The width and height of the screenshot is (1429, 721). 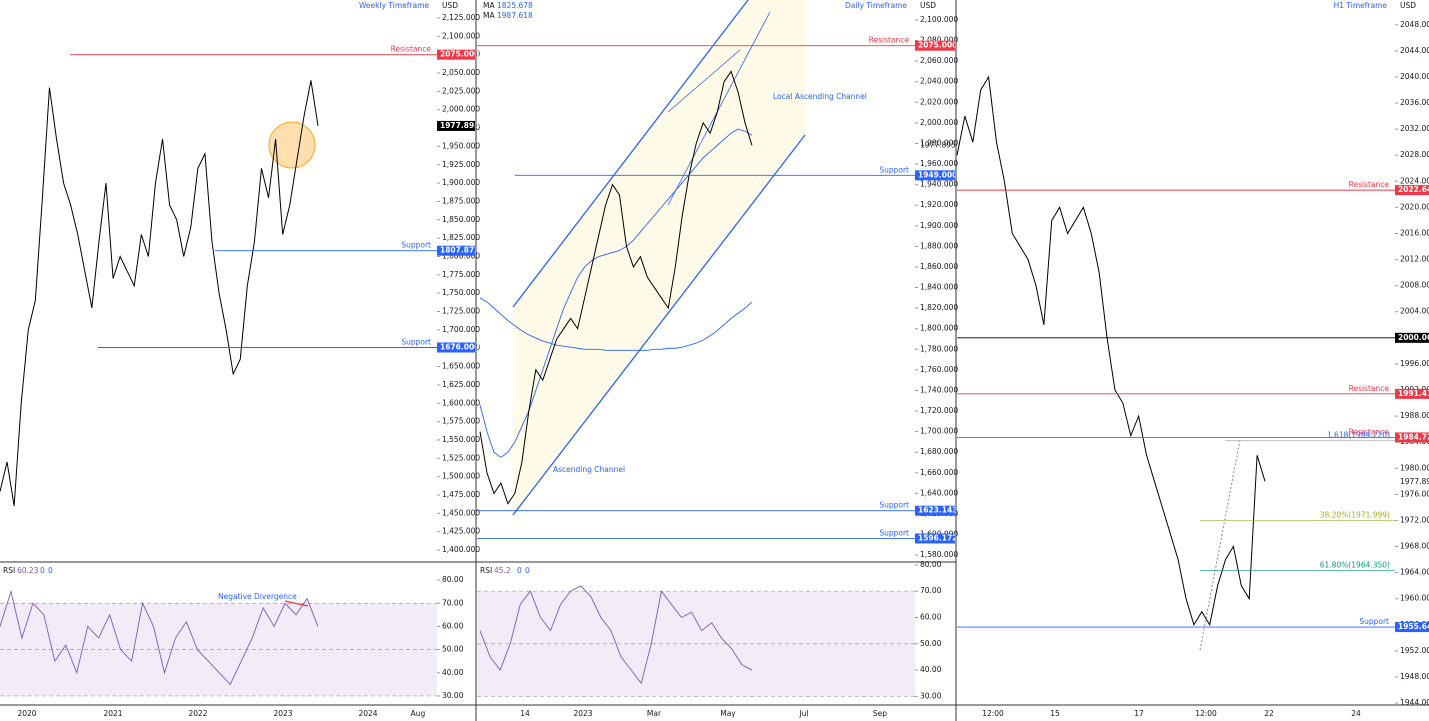 I want to click on level-label: 2075.000, so click(x=937, y=45).